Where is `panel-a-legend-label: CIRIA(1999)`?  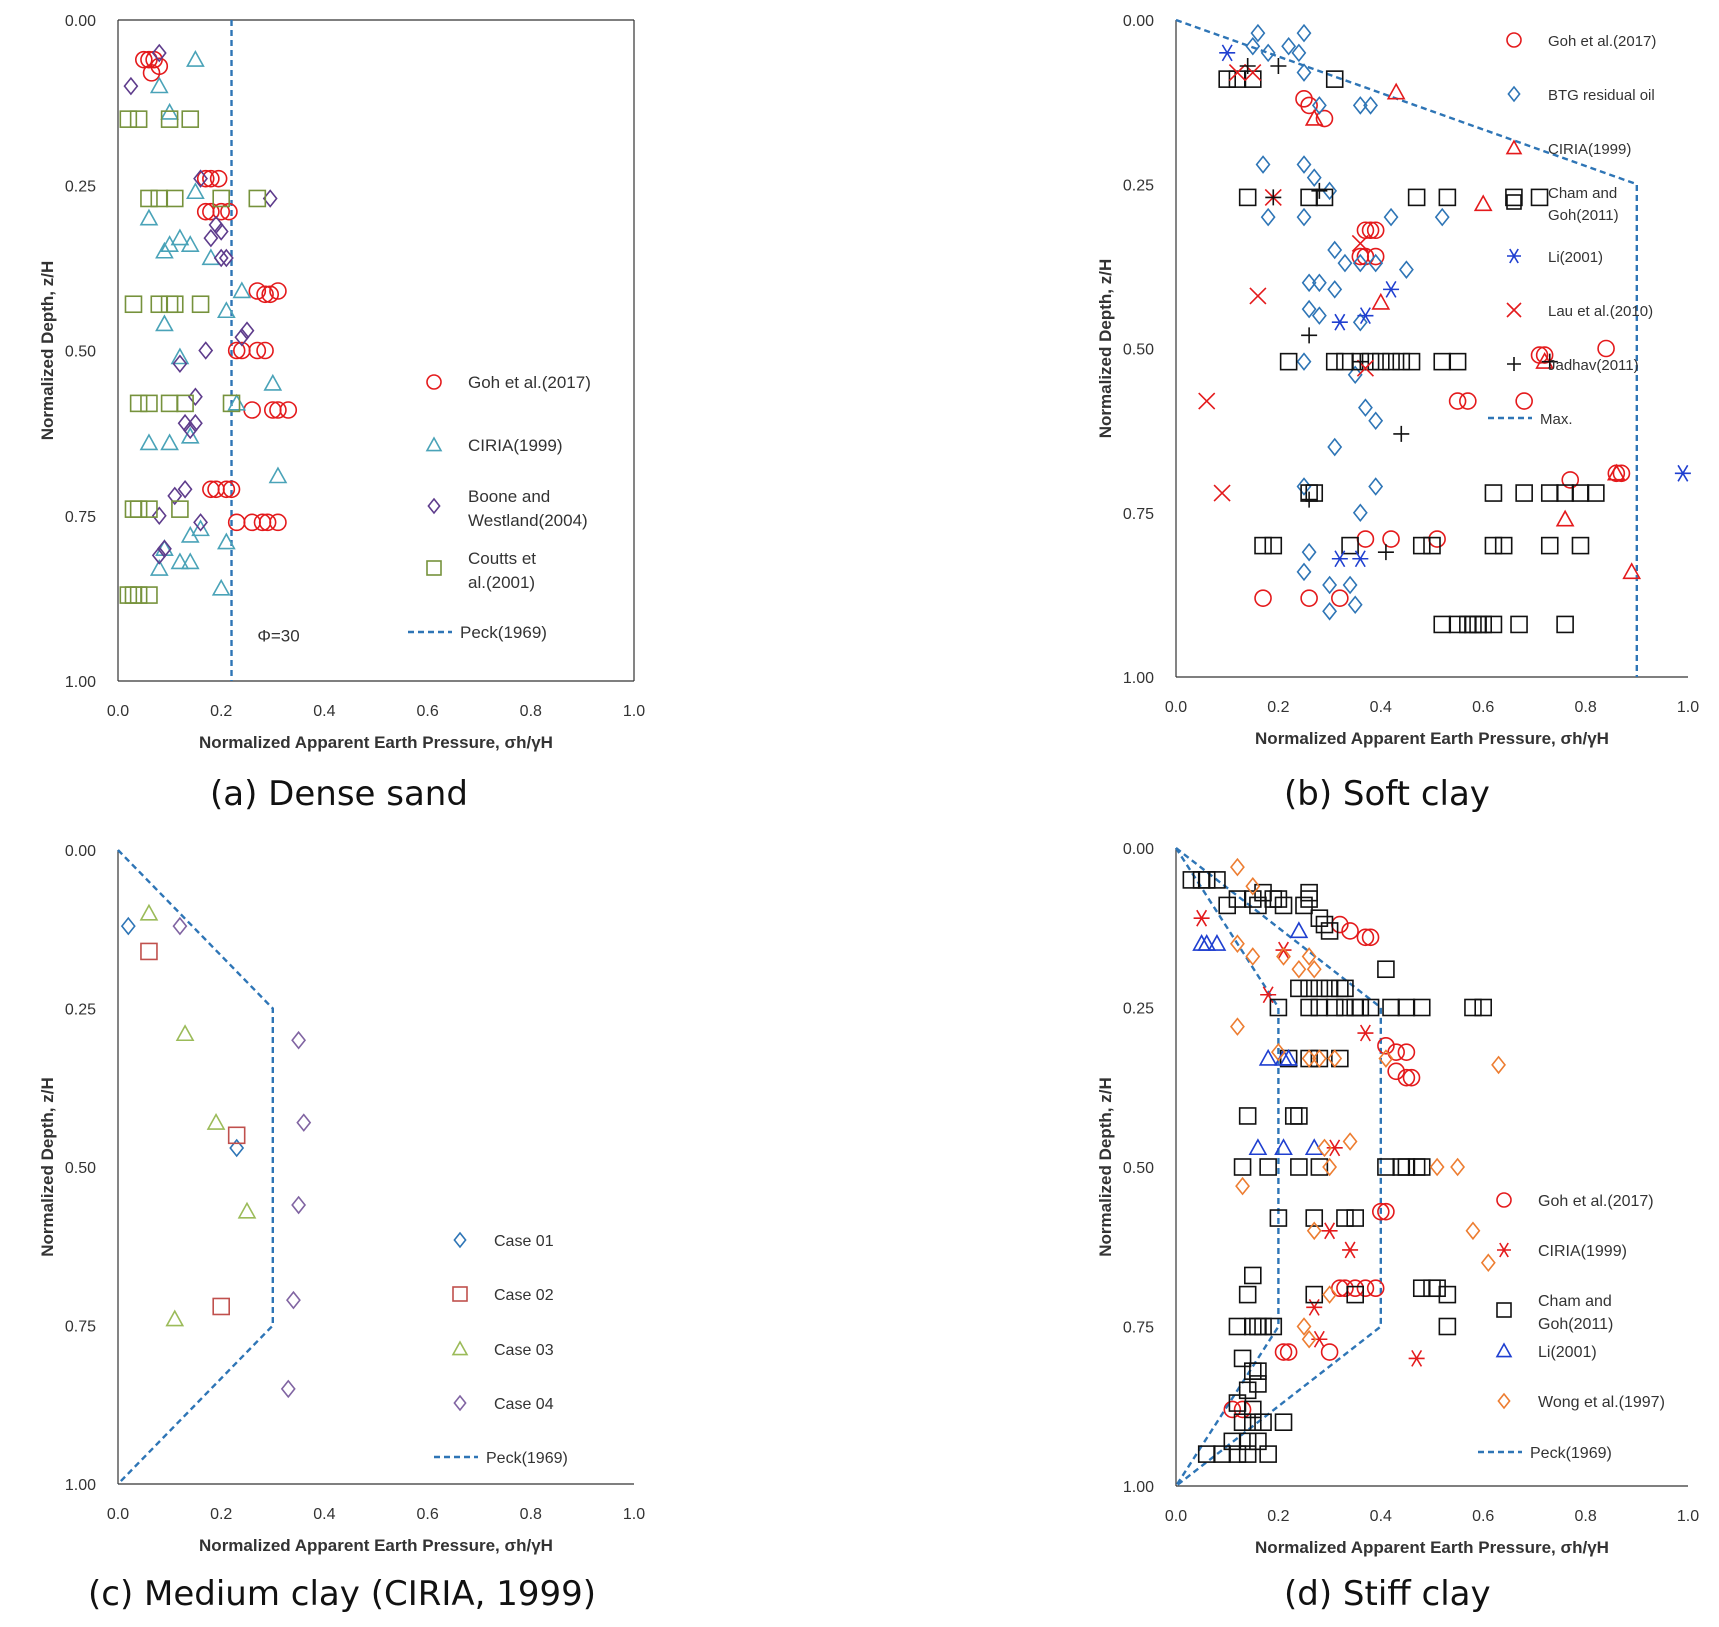 panel-a-legend-label: CIRIA(1999) is located at coordinates (515, 445).